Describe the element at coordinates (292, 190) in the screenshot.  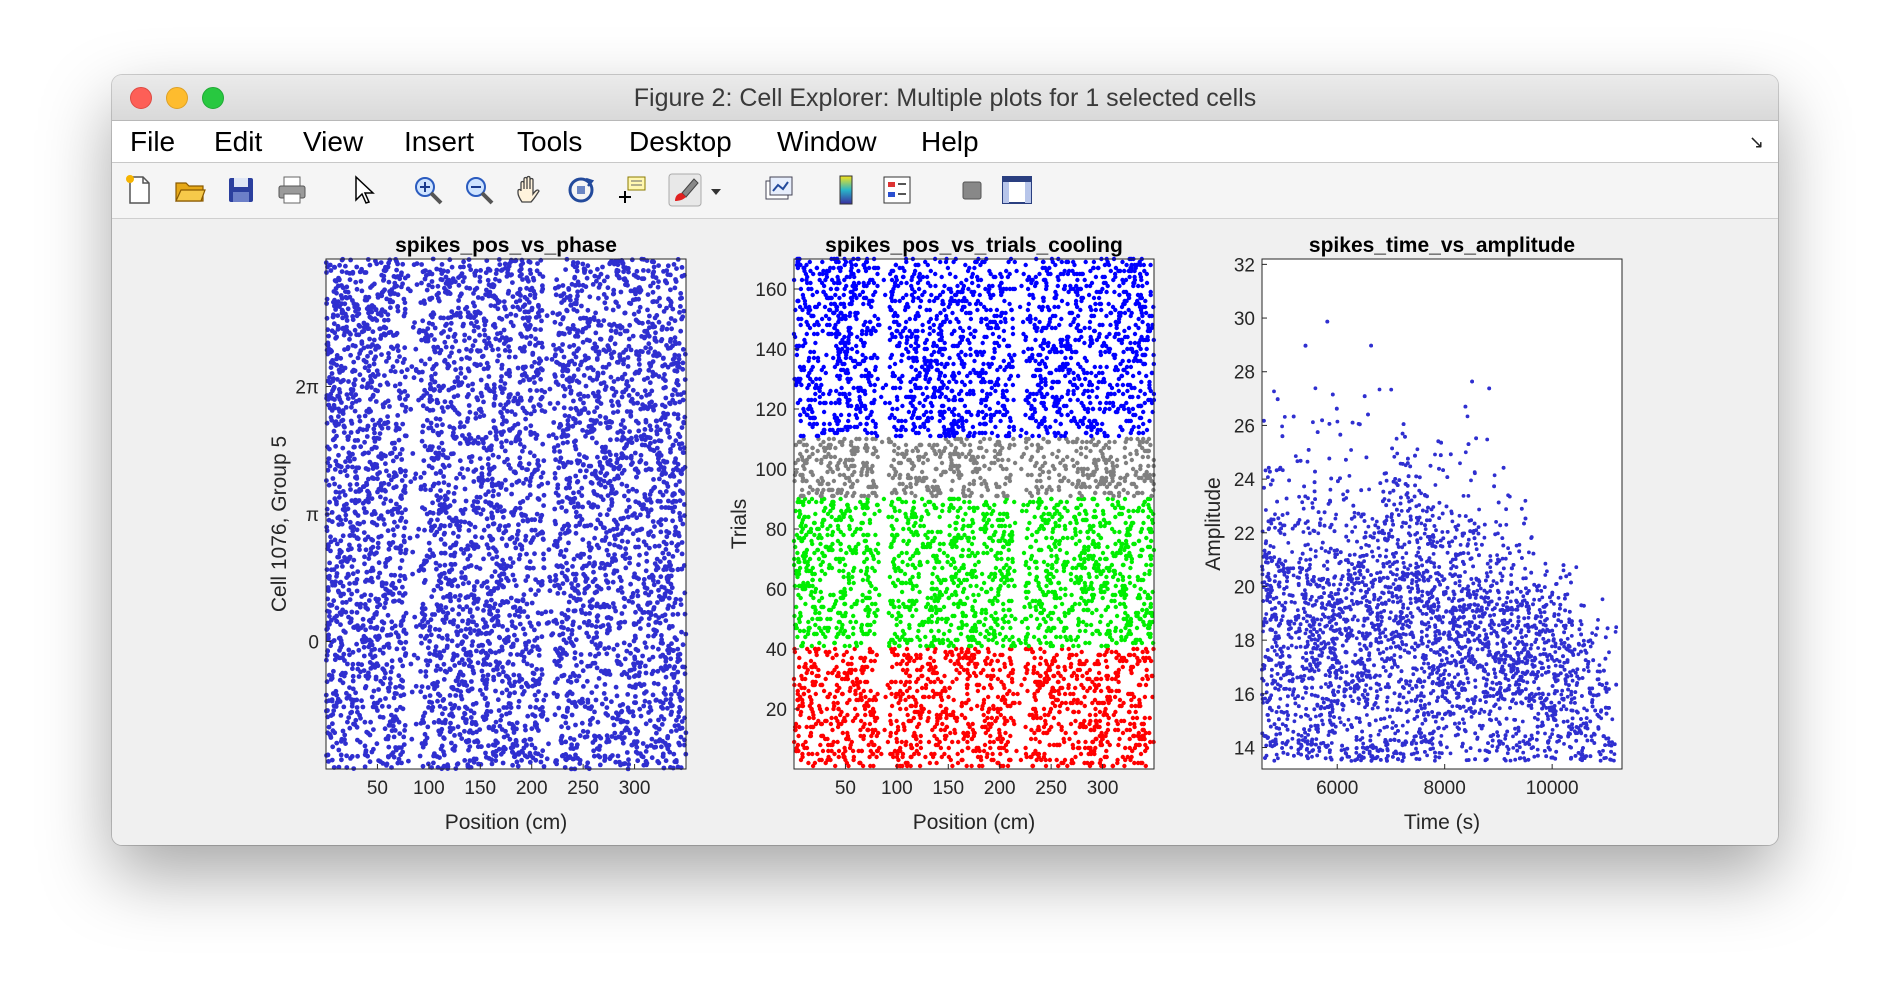
I see `print-icon` at that location.